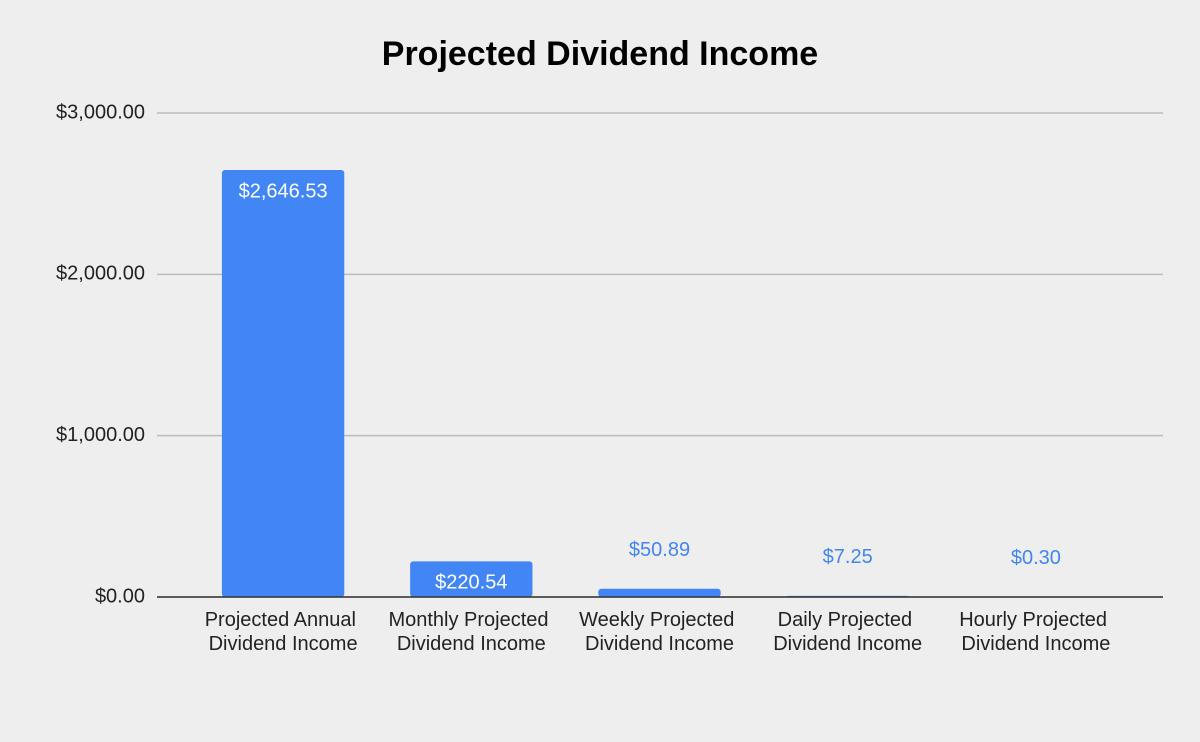 This screenshot has width=1200, height=742. I want to click on value-label: $220.54, so click(471, 583).